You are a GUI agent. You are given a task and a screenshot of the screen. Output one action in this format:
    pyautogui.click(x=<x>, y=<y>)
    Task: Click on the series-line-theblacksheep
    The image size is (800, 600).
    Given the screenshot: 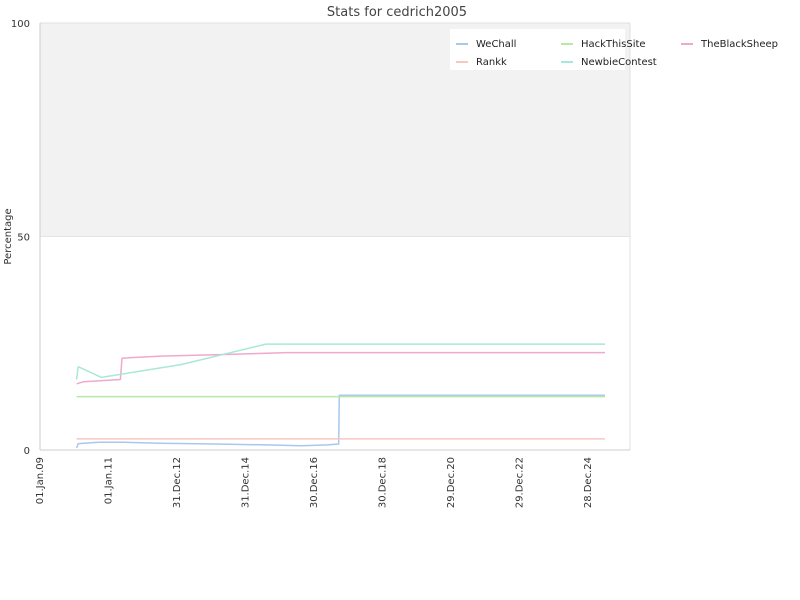 What is the action you would take?
    pyautogui.click(x=340, y=368)
    